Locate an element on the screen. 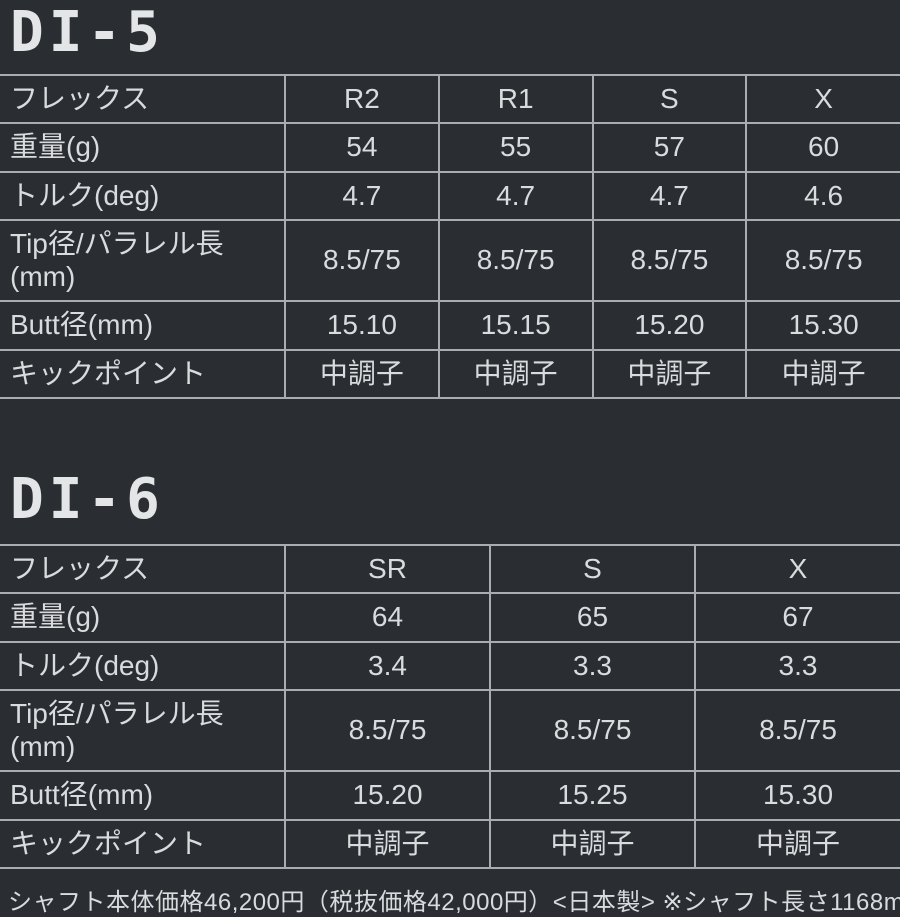  spec-value: R1 is located at coordinates (515, 99).